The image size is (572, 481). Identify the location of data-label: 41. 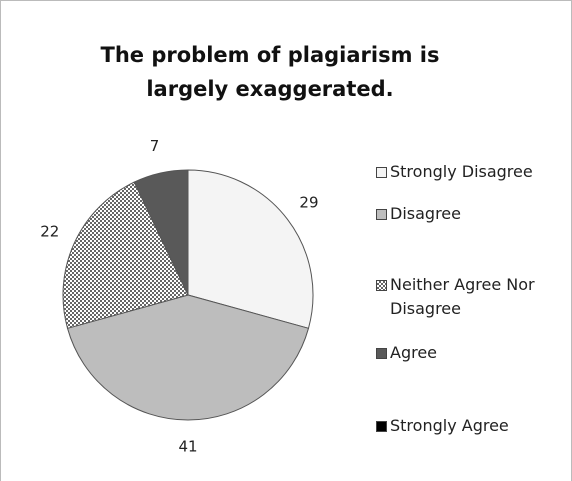
(187, 447).